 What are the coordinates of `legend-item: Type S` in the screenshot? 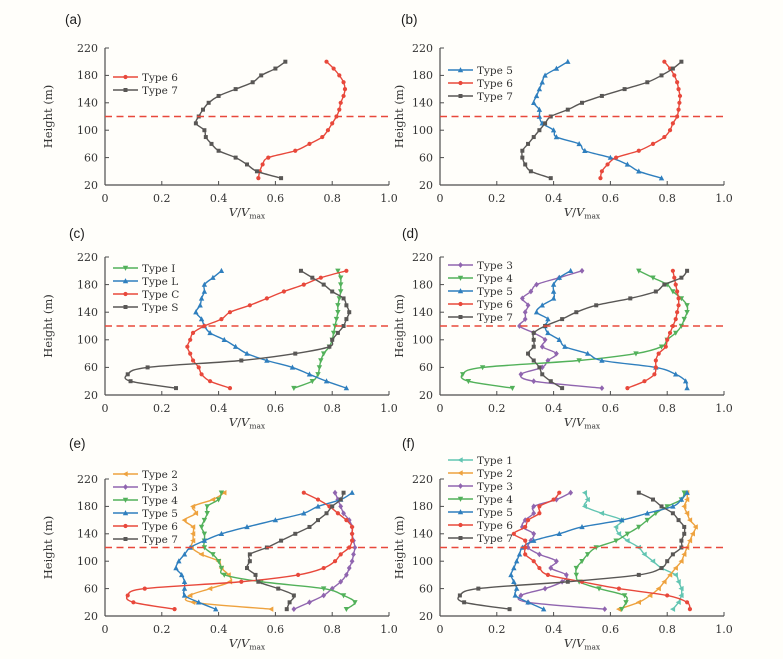 It's located at (145, 308).